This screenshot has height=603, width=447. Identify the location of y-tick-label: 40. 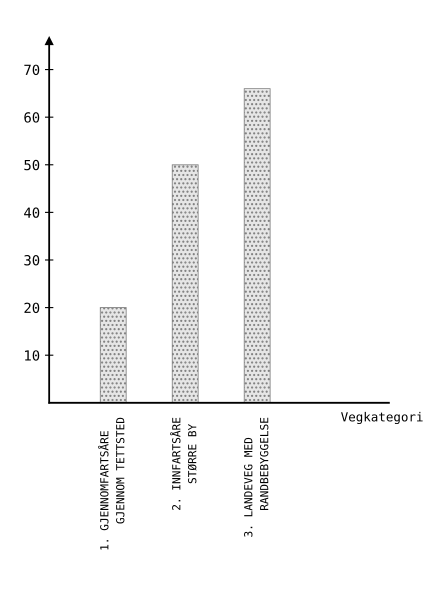
(32, 212).